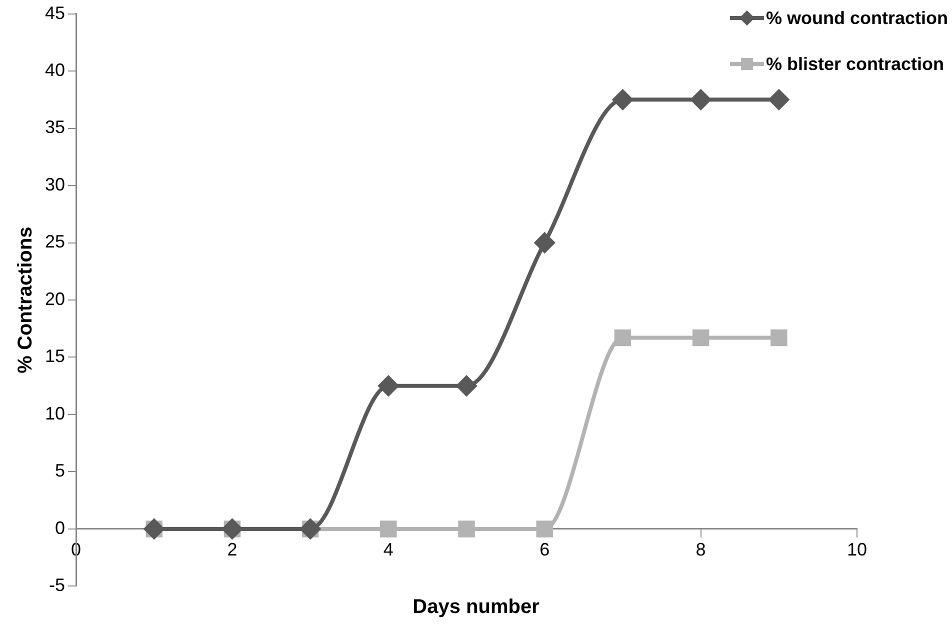  Describe the element at coordinates (55, 413) in the screenshot. I see `y-tick-label: 10` at that location.